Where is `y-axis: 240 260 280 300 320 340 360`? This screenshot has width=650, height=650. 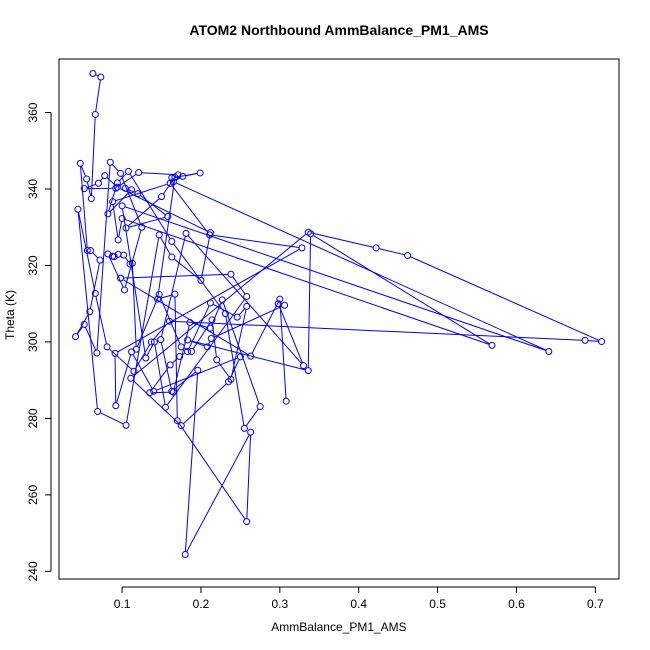 y-axis: 240 260 280 300 320 340 360 is located at coordinates (39, 341).